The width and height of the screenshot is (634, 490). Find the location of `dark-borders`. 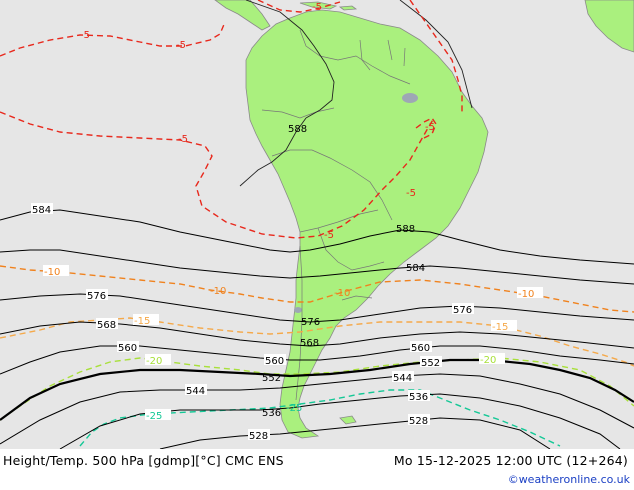

dark-borders is located at coordinates (356, 93).